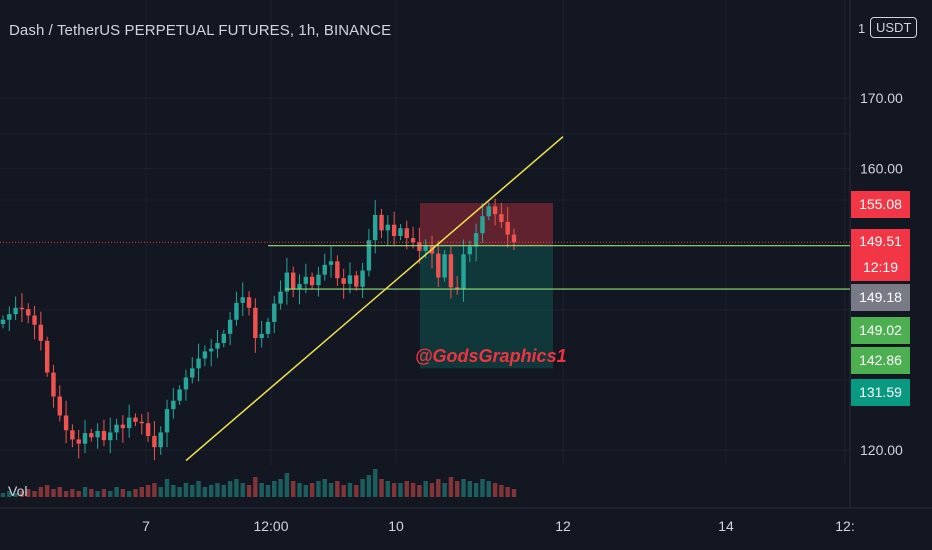 This screenshot has height=550, width=932. What do you see at coordinates (881, 98) in the screenshot?
I see `y-tick-label: 170.00` at bounding box center [881, 98].